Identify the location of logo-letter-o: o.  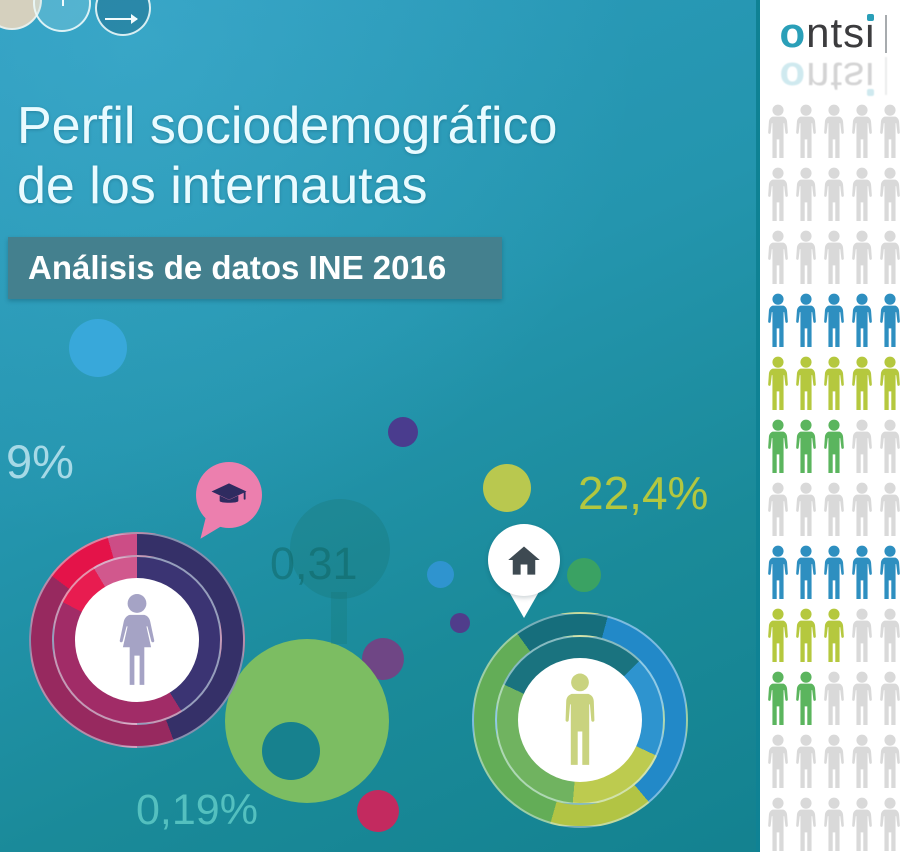
(793, 32).